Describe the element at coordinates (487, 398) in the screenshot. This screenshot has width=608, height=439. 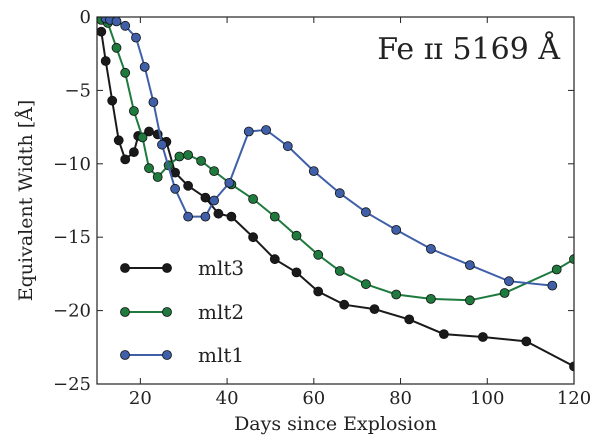
I see `x-tick-label: 100` at that location.